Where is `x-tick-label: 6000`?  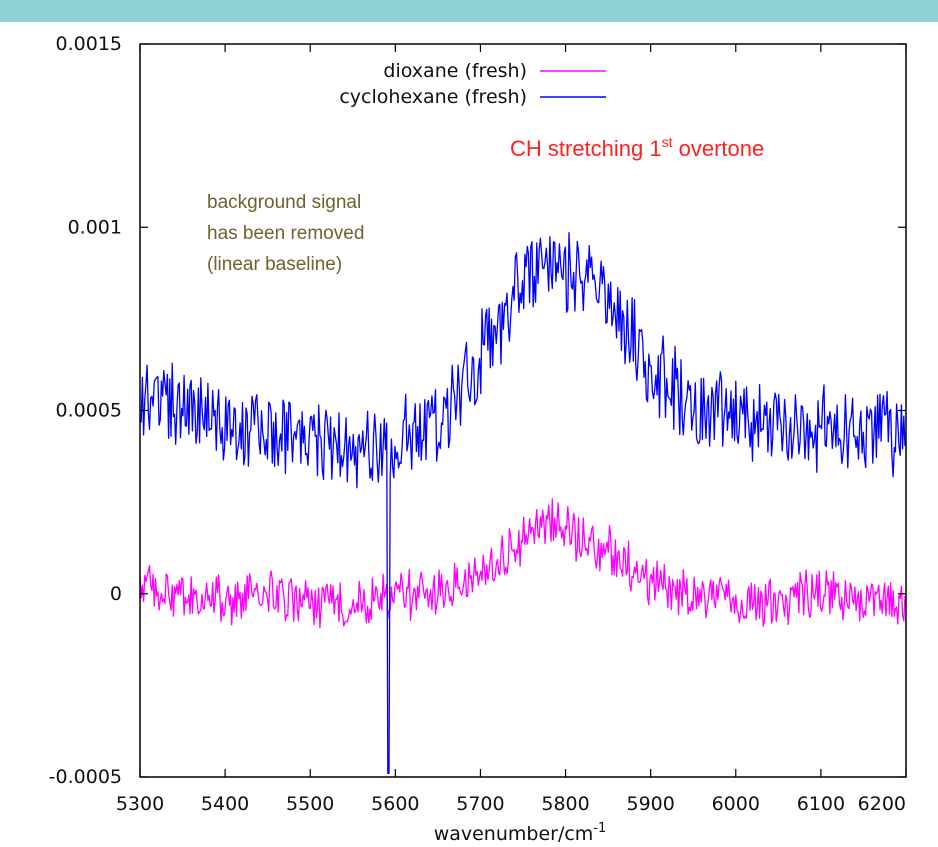
x-tick-label: 6000 is located at coordinates (736, 804).